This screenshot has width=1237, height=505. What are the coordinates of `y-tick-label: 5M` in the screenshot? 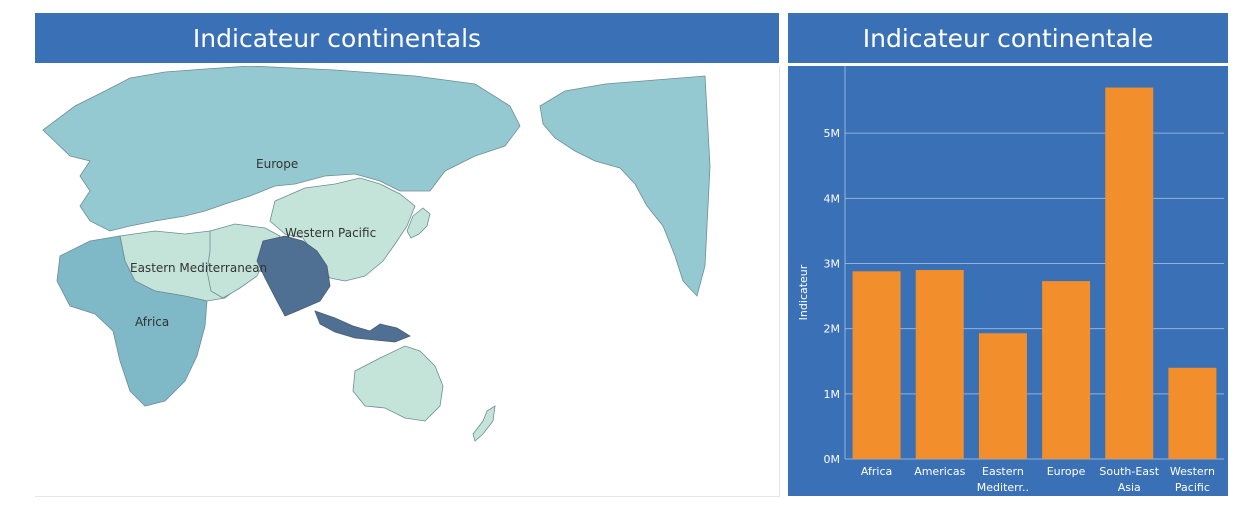 It's located at (832, 133).